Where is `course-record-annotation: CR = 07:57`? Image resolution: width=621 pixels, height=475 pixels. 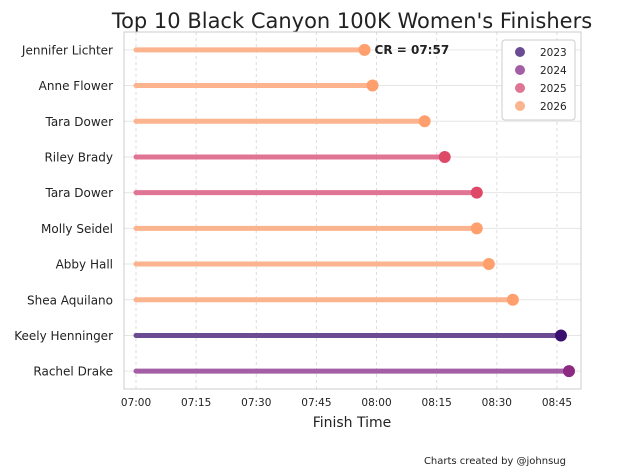
course-record-annotation: CR = 07:57 is located at coordinates (412, 50).